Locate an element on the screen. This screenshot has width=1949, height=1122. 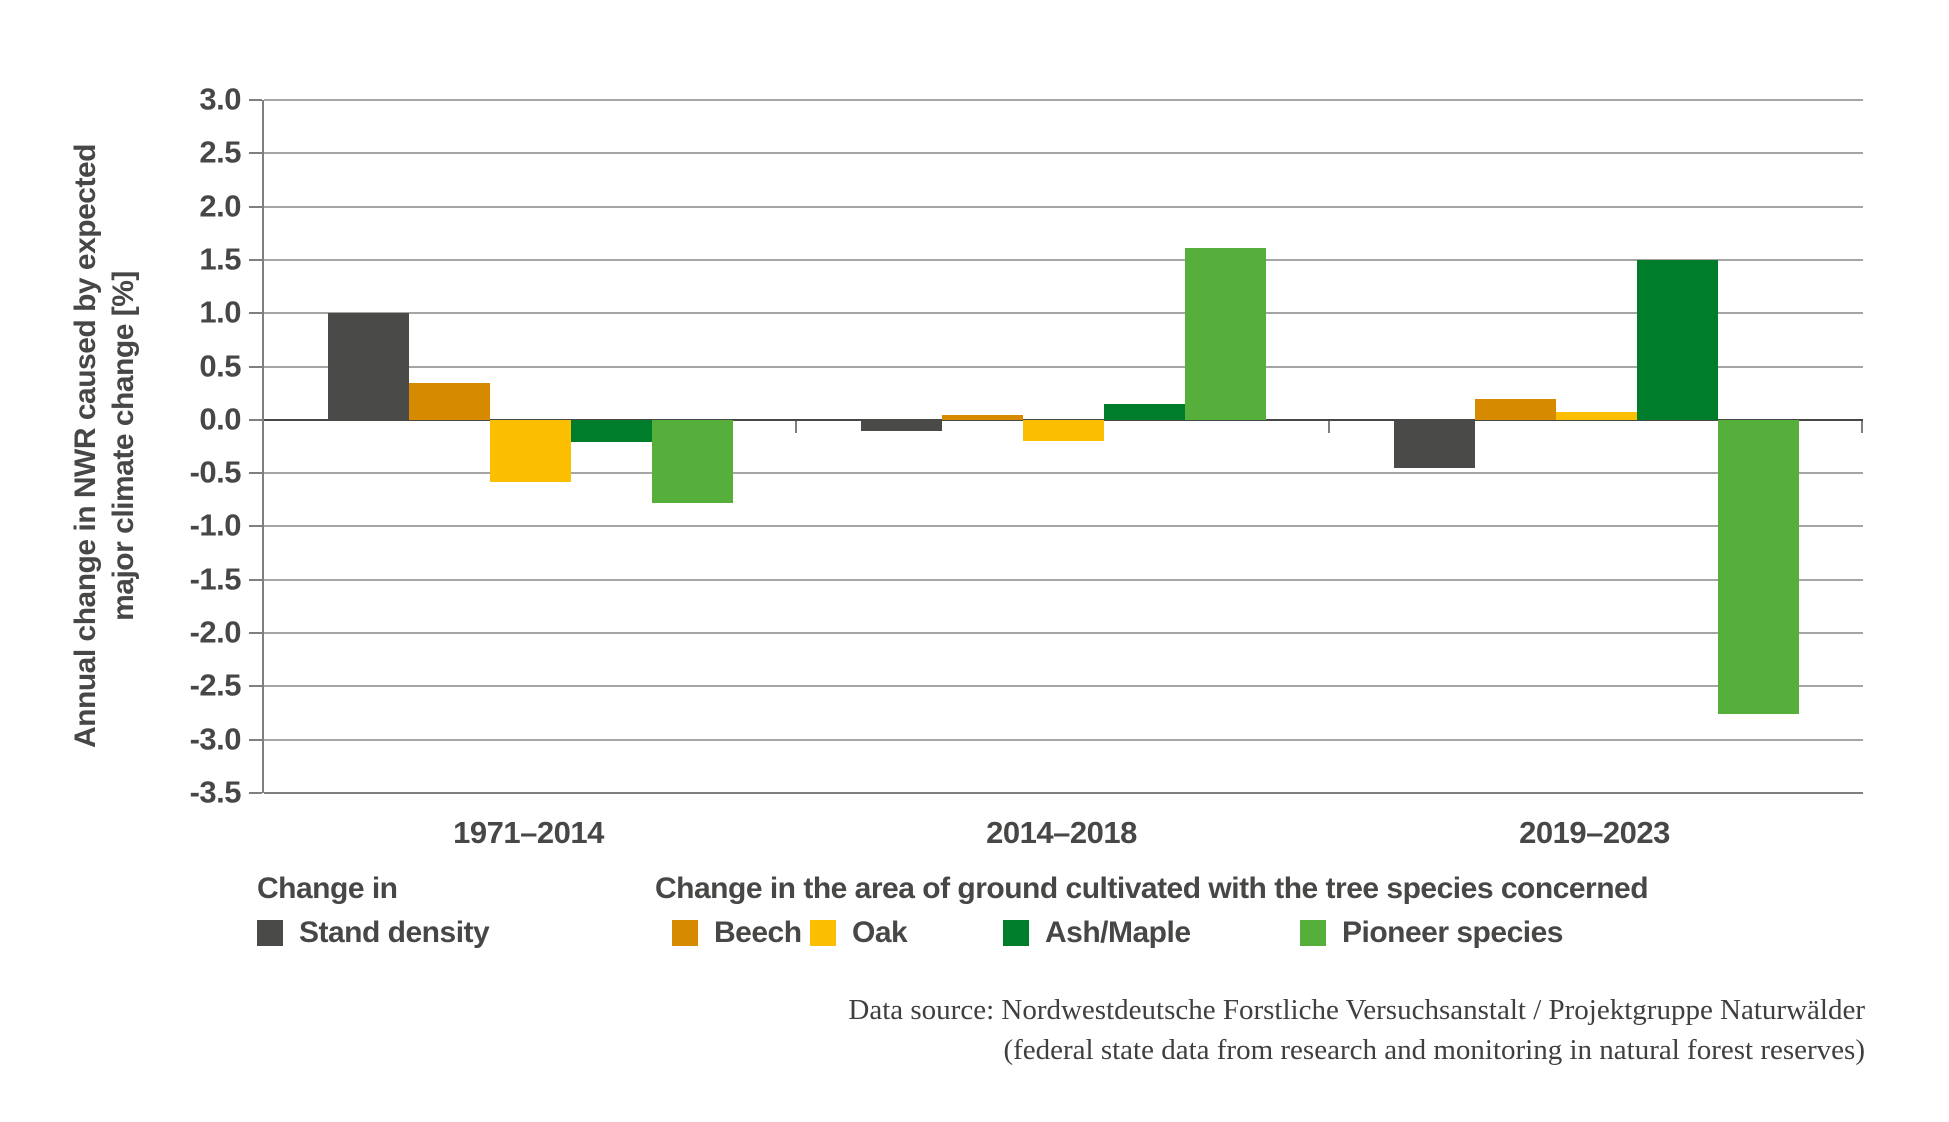
x-category-label: 1971–2014 is located at coordinates (528, 832).